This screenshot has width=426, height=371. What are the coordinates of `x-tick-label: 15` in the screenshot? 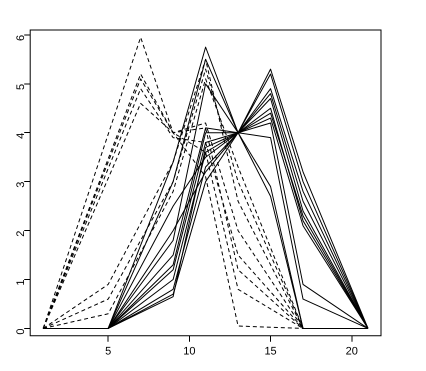 It's located at (270, 351).